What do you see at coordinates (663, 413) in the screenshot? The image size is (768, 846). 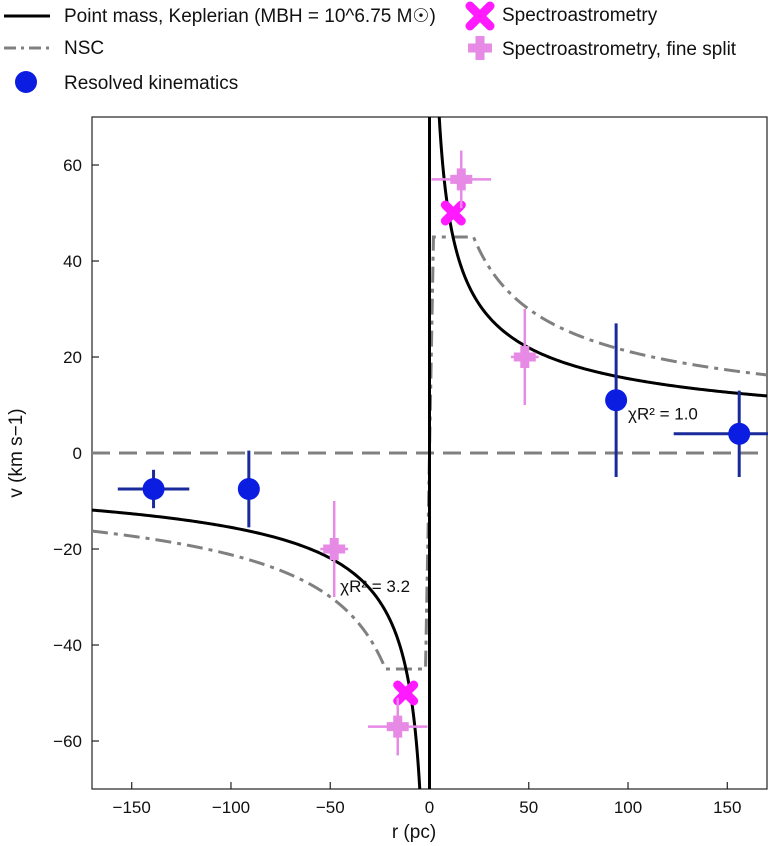 I see `annotation-chi2-positive: χR² = 1.0` at bounding box center [663, 413].